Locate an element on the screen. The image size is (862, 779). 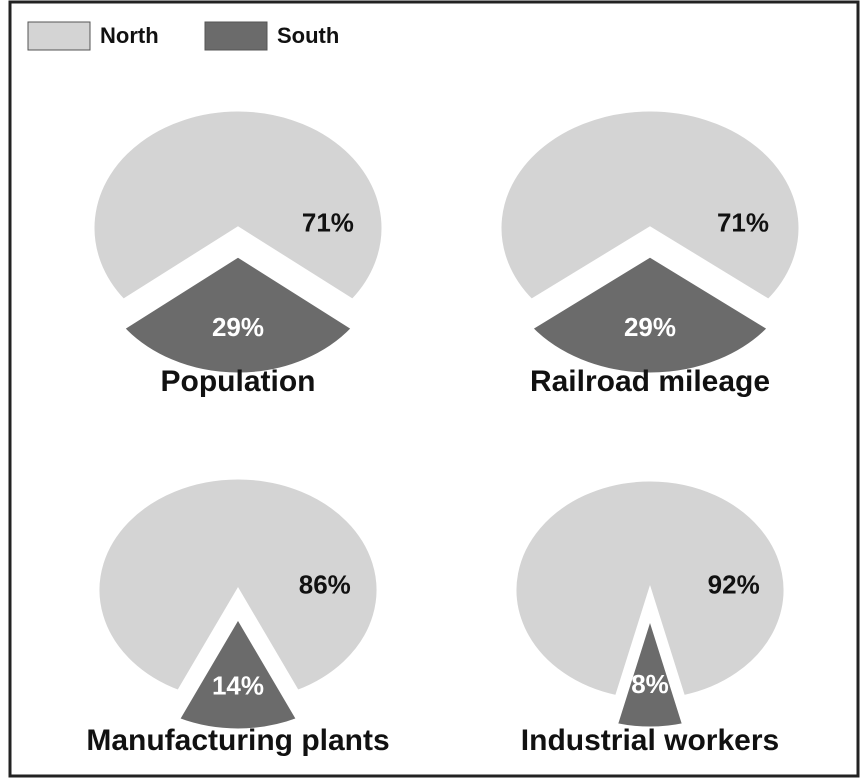
legend-label: South is located at coordinates (308, 35).